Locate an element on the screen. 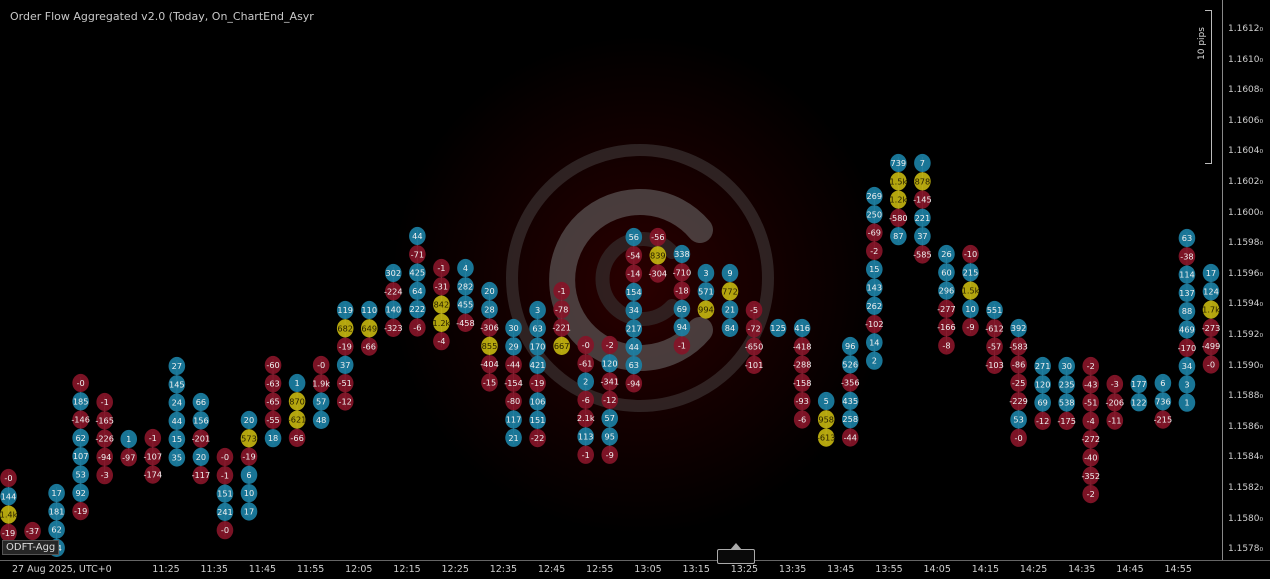 The width and height of the screenshot is (1270, 579). footprint-column: 125 is located at coordinates (778, 328).